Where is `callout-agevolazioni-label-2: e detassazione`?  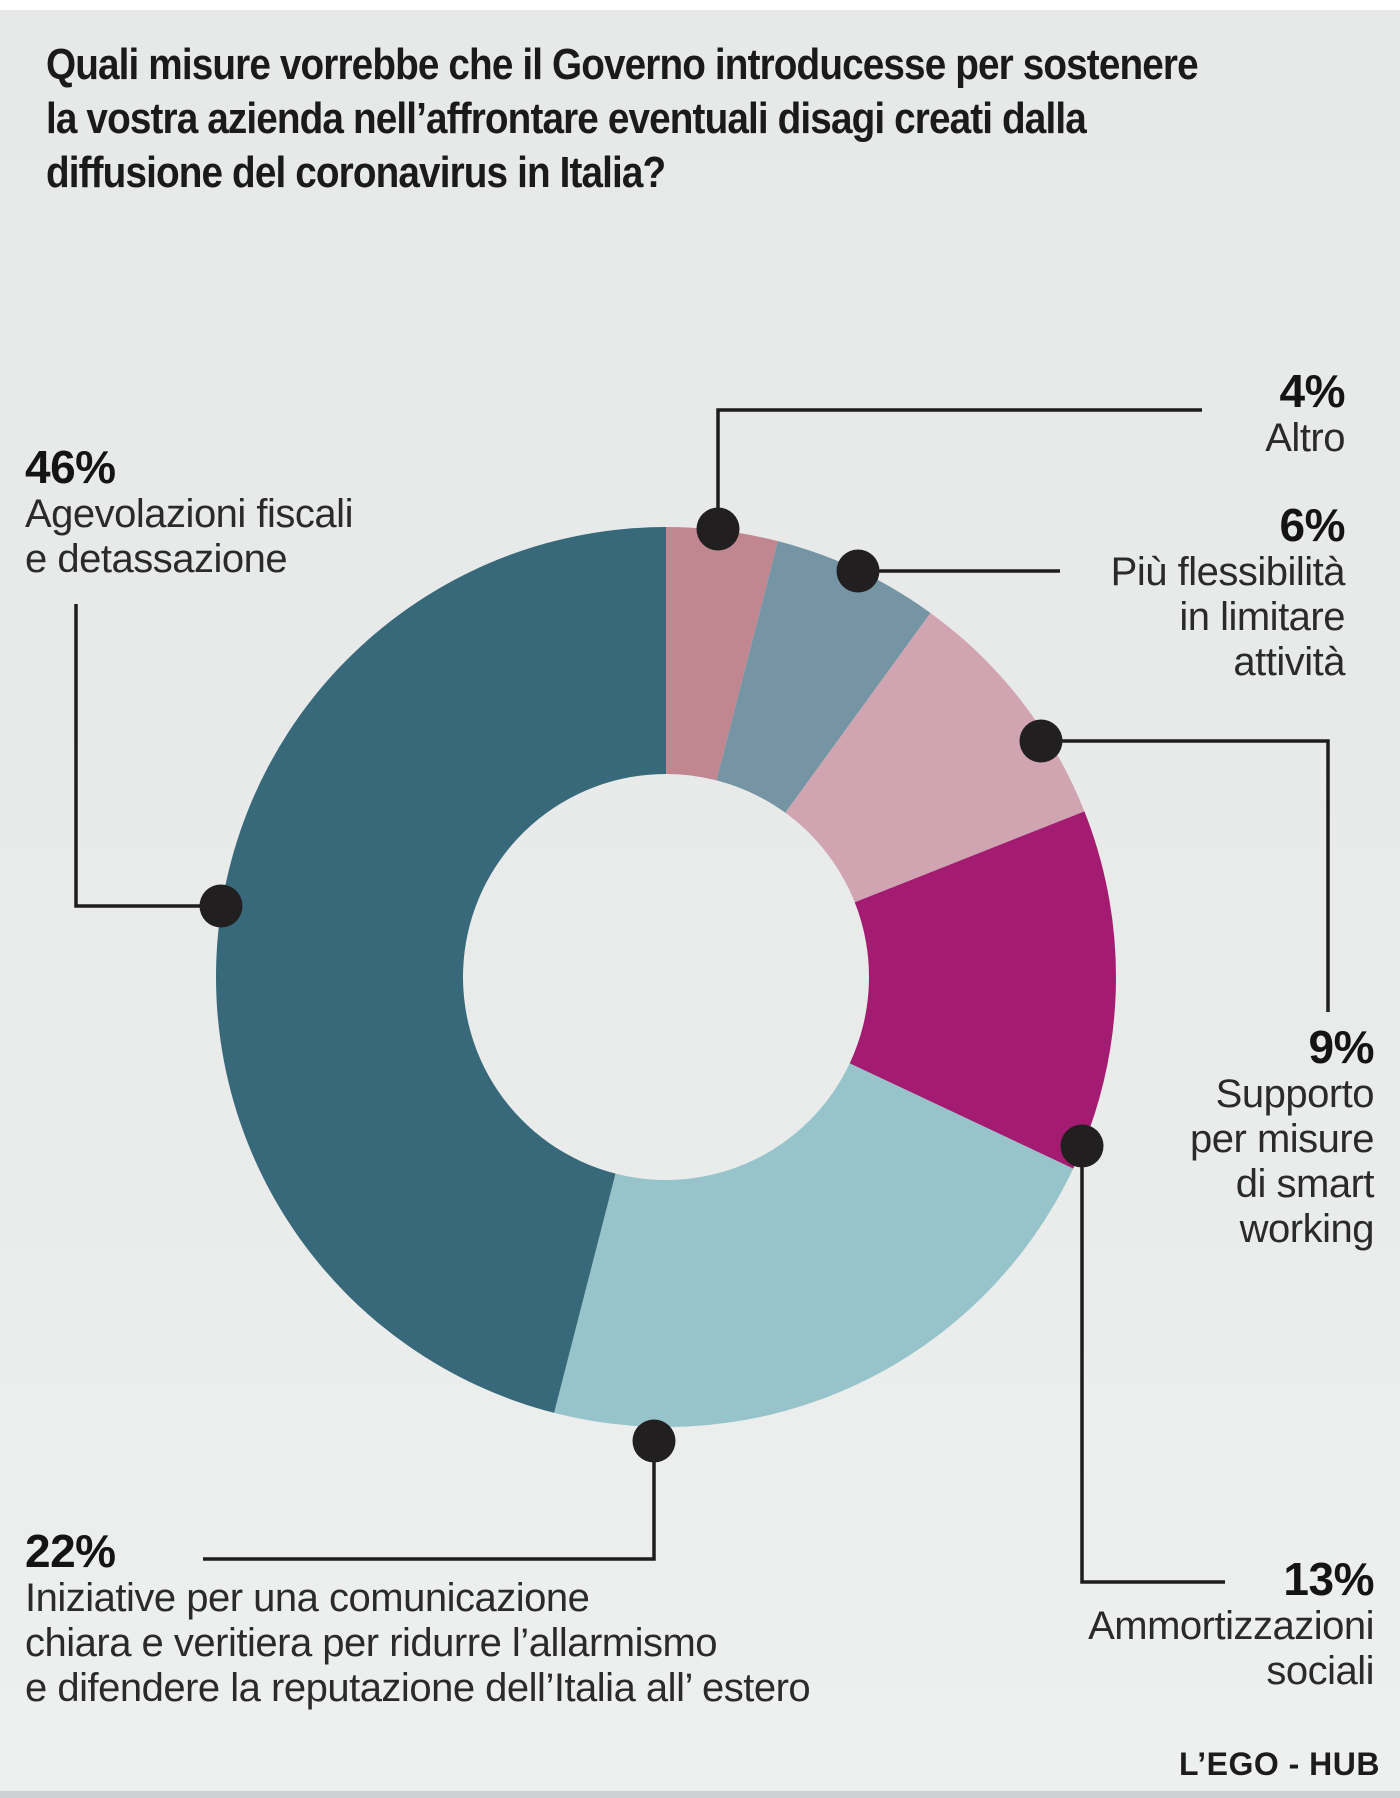 callout-agevolazioni-label-2: e detassazione is located at coordinates (156, 559).